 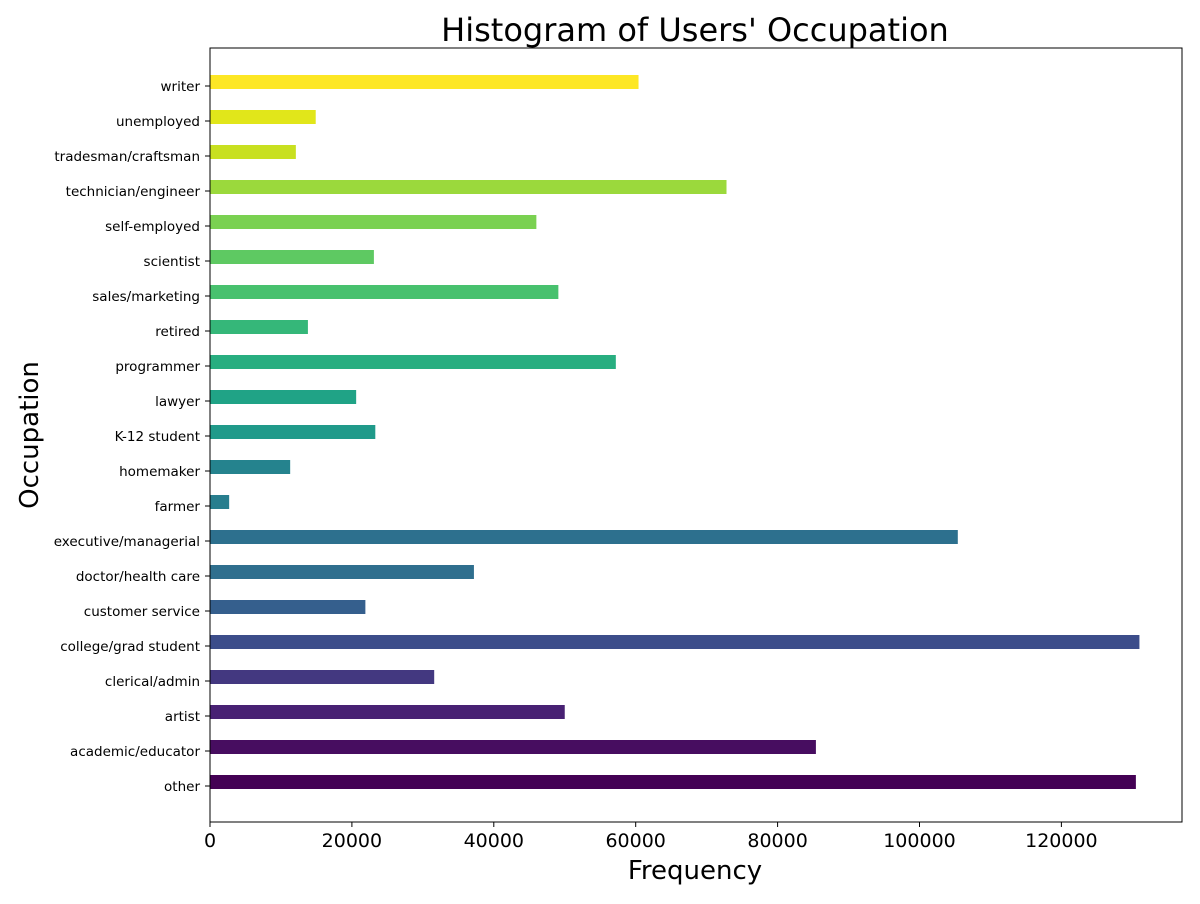 I want to click on x-tick-label: 0, so click(x=210, y=841).